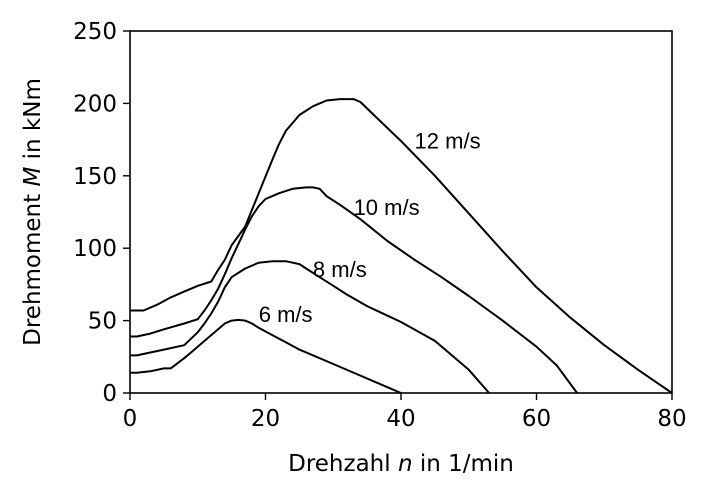  I want to click on x-tick-label: 60, so click(536, 419).